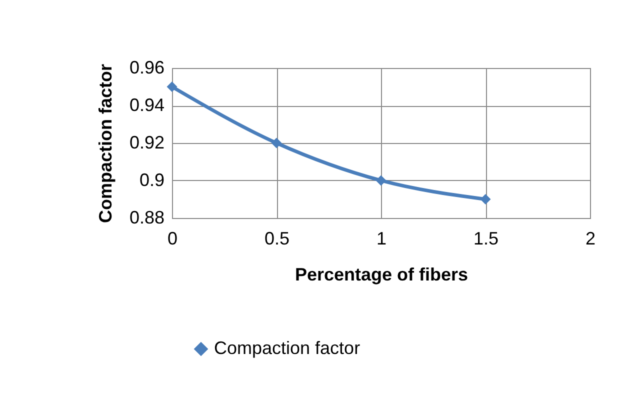 The height and width of the screenshot is (403, 625). Describe the element at coordinates (172, 238) in the screenshot. I see `x-tick-label: 0` at that location.